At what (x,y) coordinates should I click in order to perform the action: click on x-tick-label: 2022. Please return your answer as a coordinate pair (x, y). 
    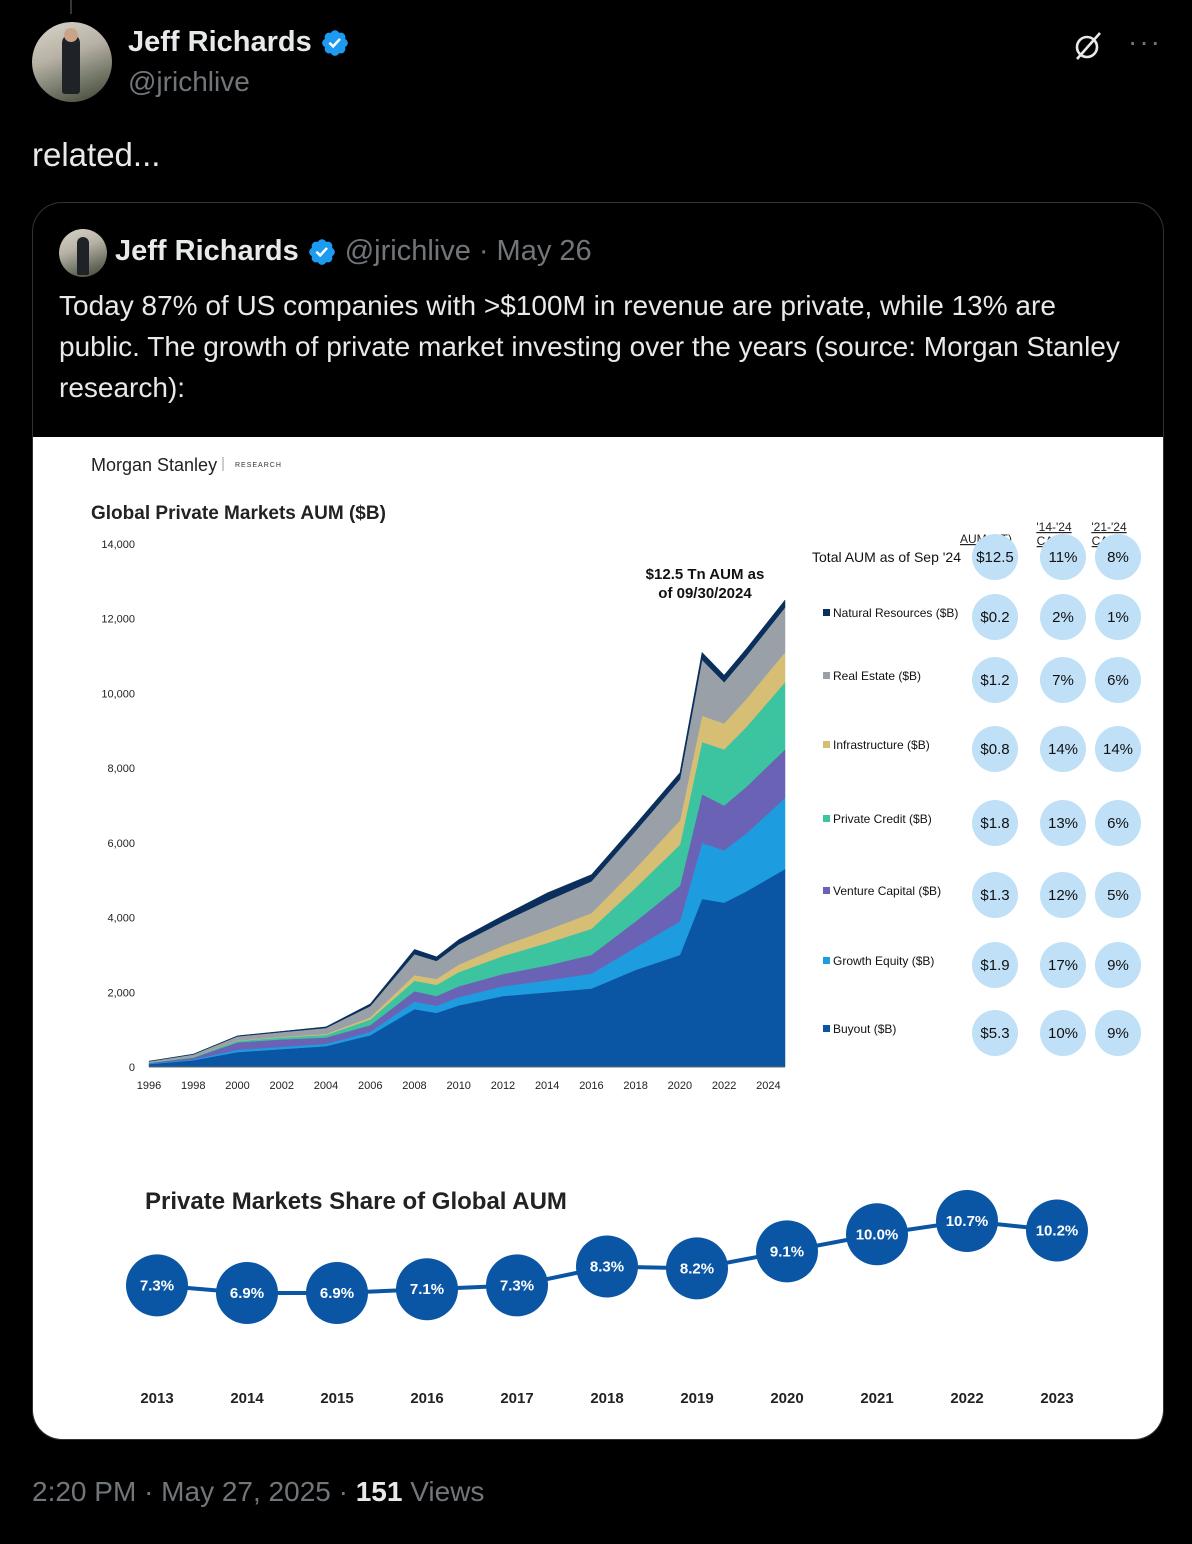
    Looking at the image, I should click on (724, 1086).